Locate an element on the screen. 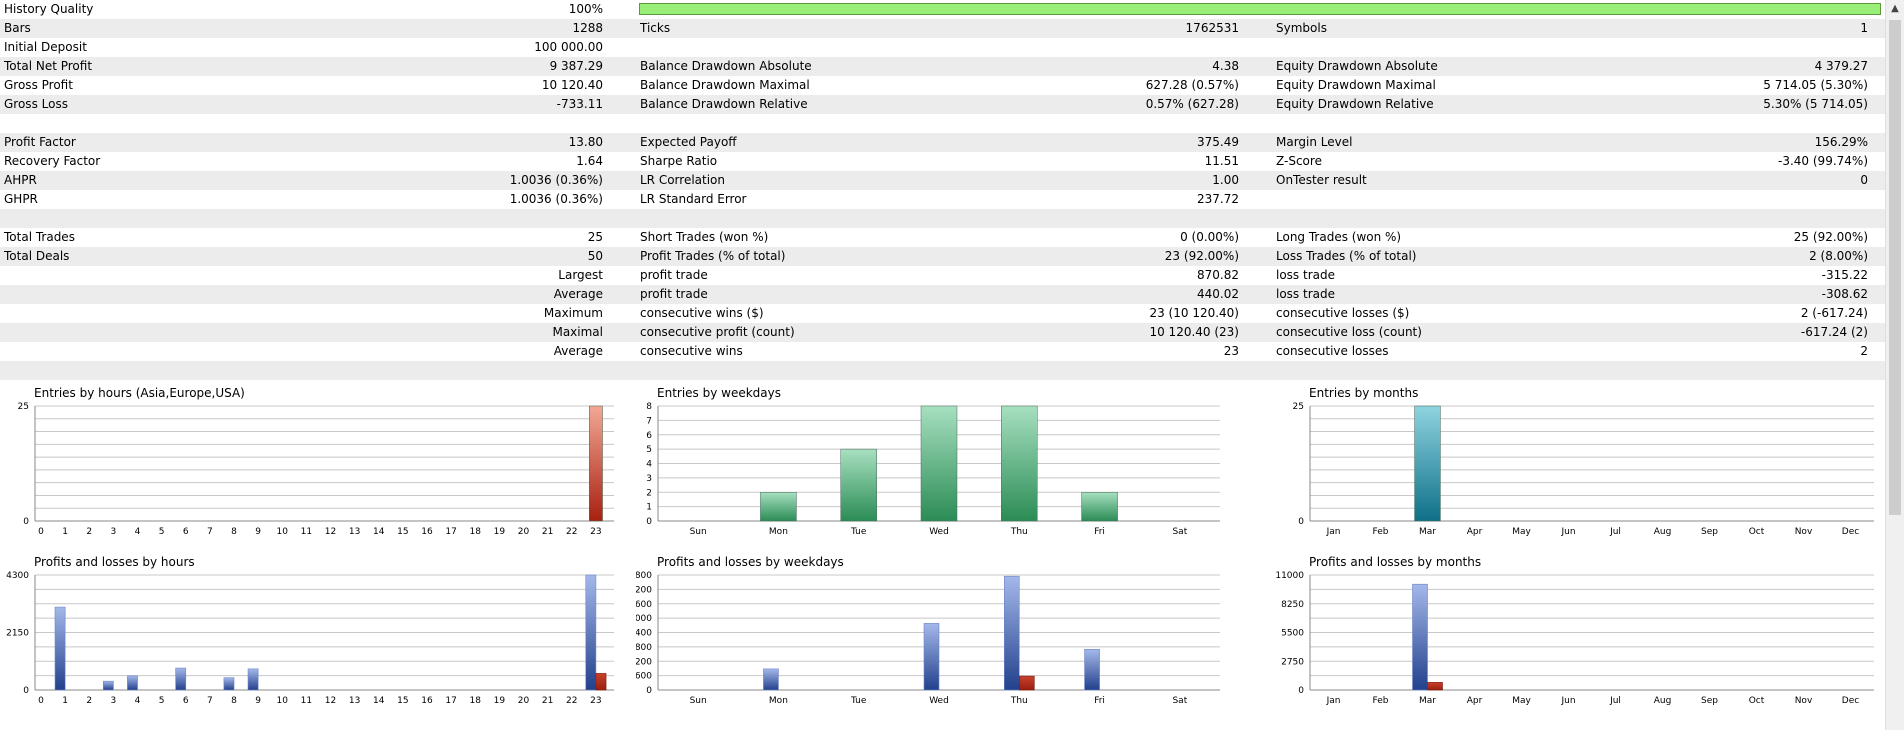 This screenshot has width=1904, height=730. x-tick-label: 10 is located at coordinates (283, 701).